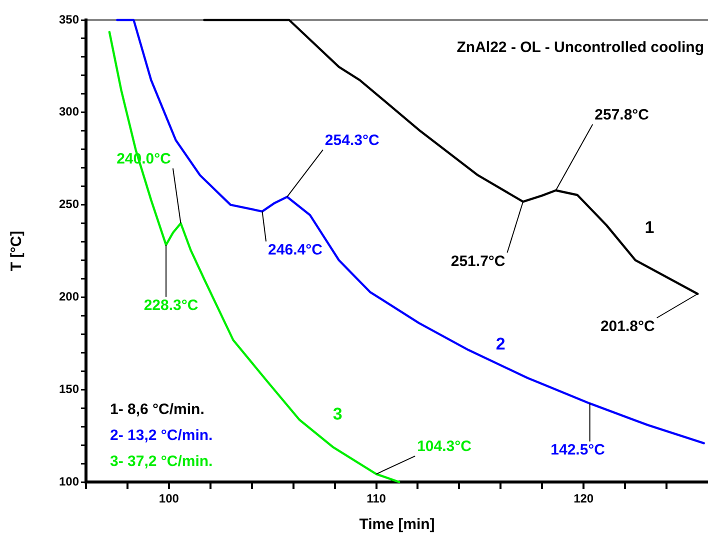 Image resolution: width=708 pixels, height=538 pixels. Describe the element at coordinates (295, 250) in the screenshot. I see `annotation: 246.4°C` at that location.